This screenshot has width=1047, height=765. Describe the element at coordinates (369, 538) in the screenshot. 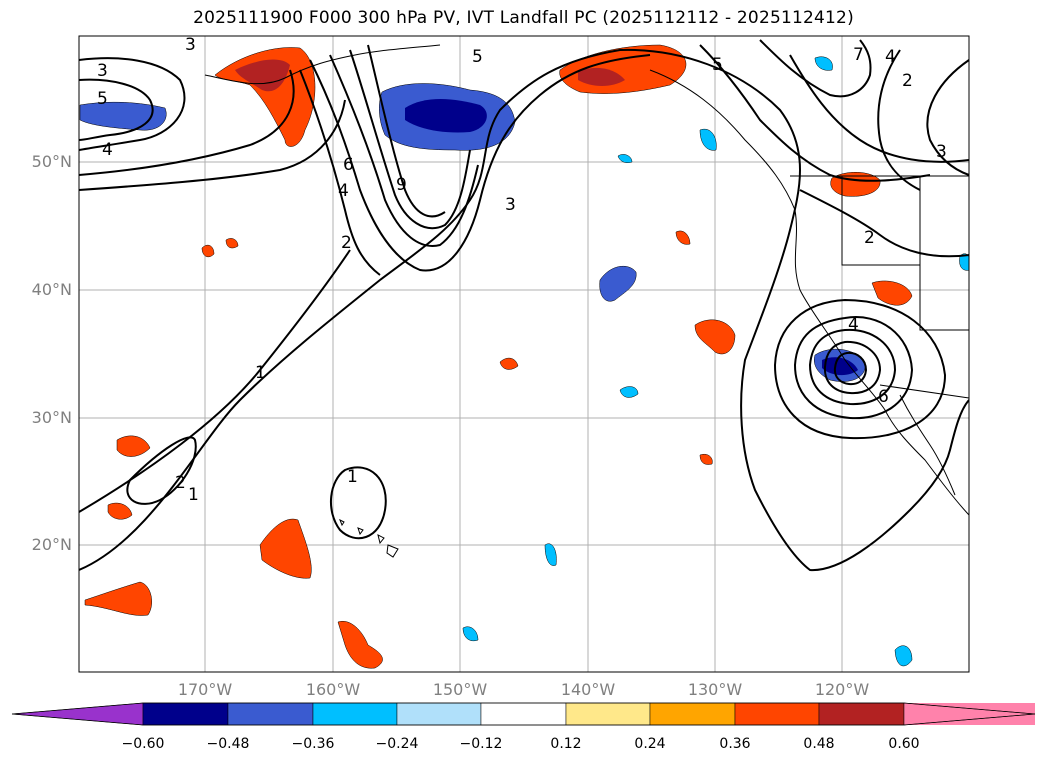

I see `hawaii-islands` at that location.